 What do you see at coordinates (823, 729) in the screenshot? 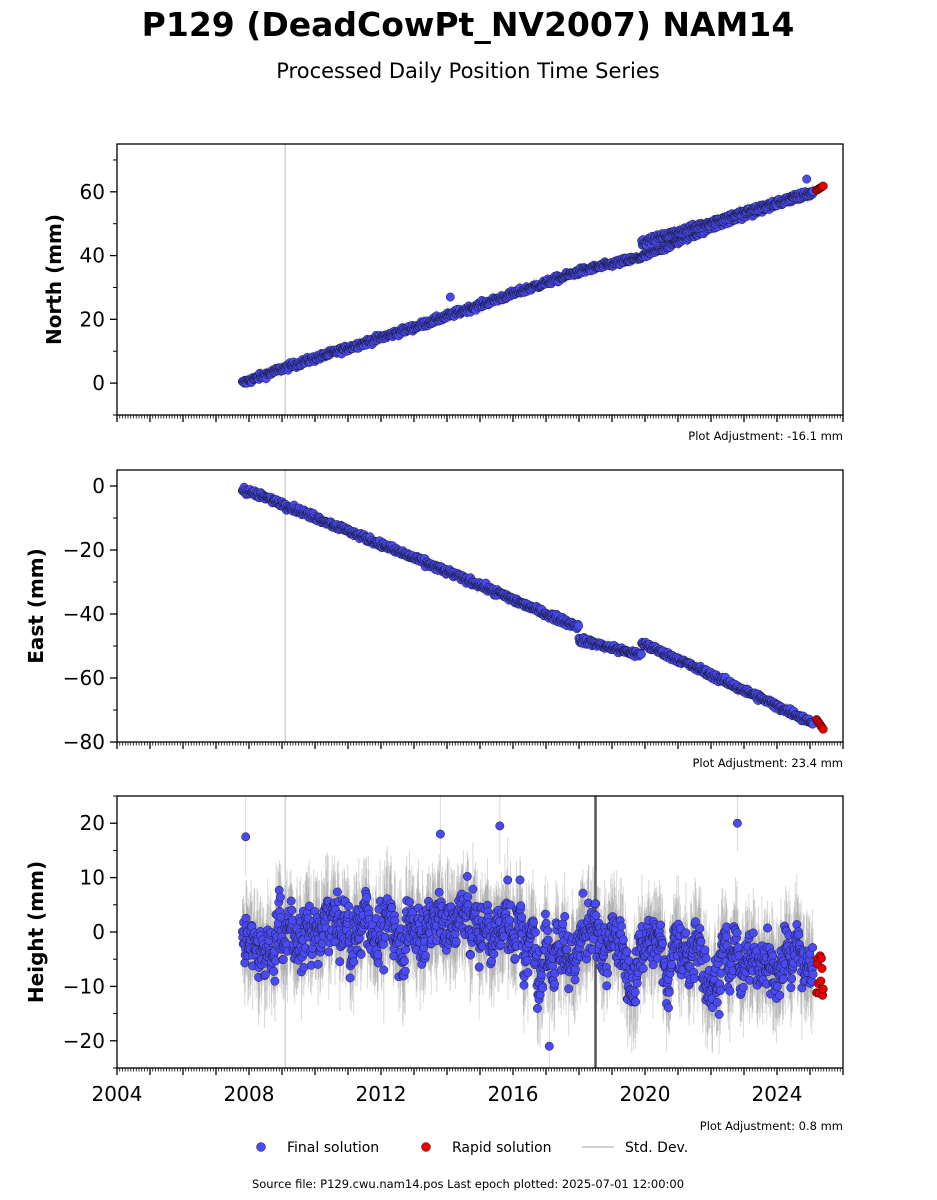
I see `east-rapid-point` at bounding box center [823, 729].